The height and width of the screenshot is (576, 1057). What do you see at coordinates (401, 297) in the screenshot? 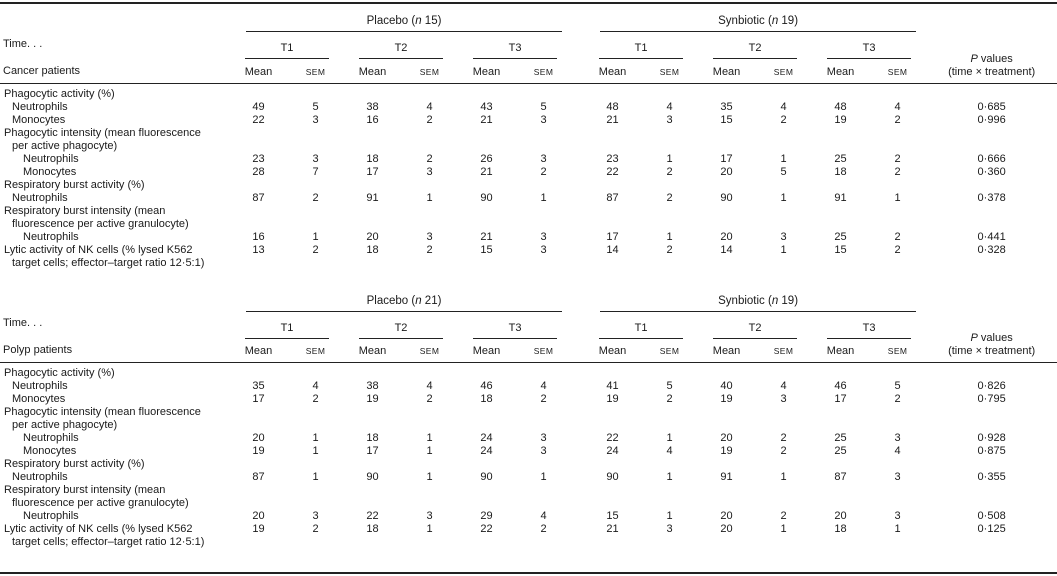
I see `placebo-group-header: Placebo (n 21)` at bounding box center [401, 297].